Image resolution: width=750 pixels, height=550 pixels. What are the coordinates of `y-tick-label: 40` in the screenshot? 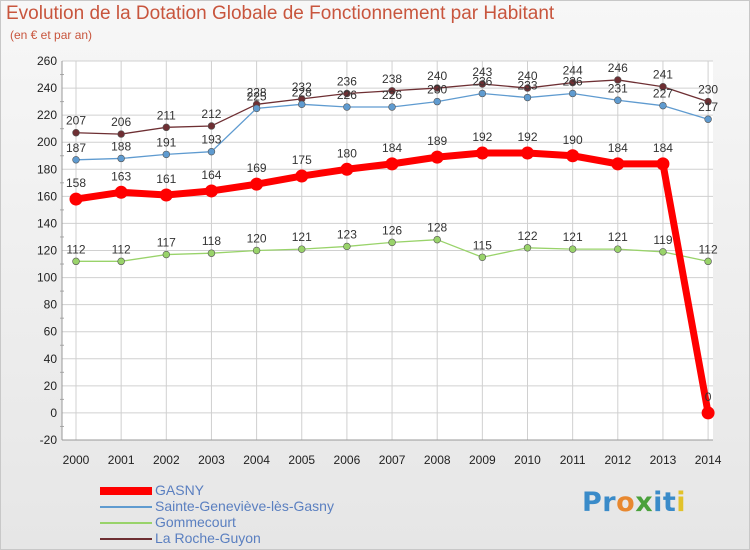 It's located at (51, 359).